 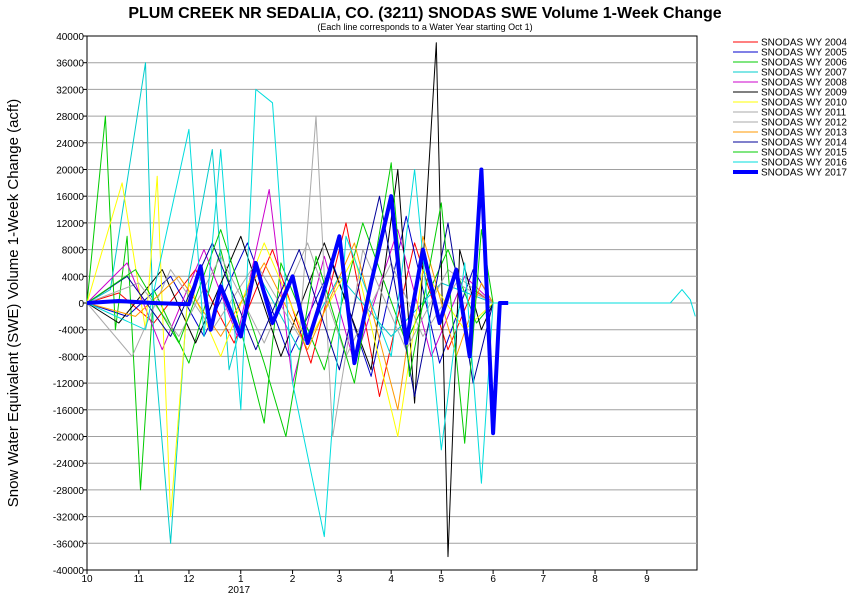 I want to click on x-tick-label: 3, so click(x=340, y=579).